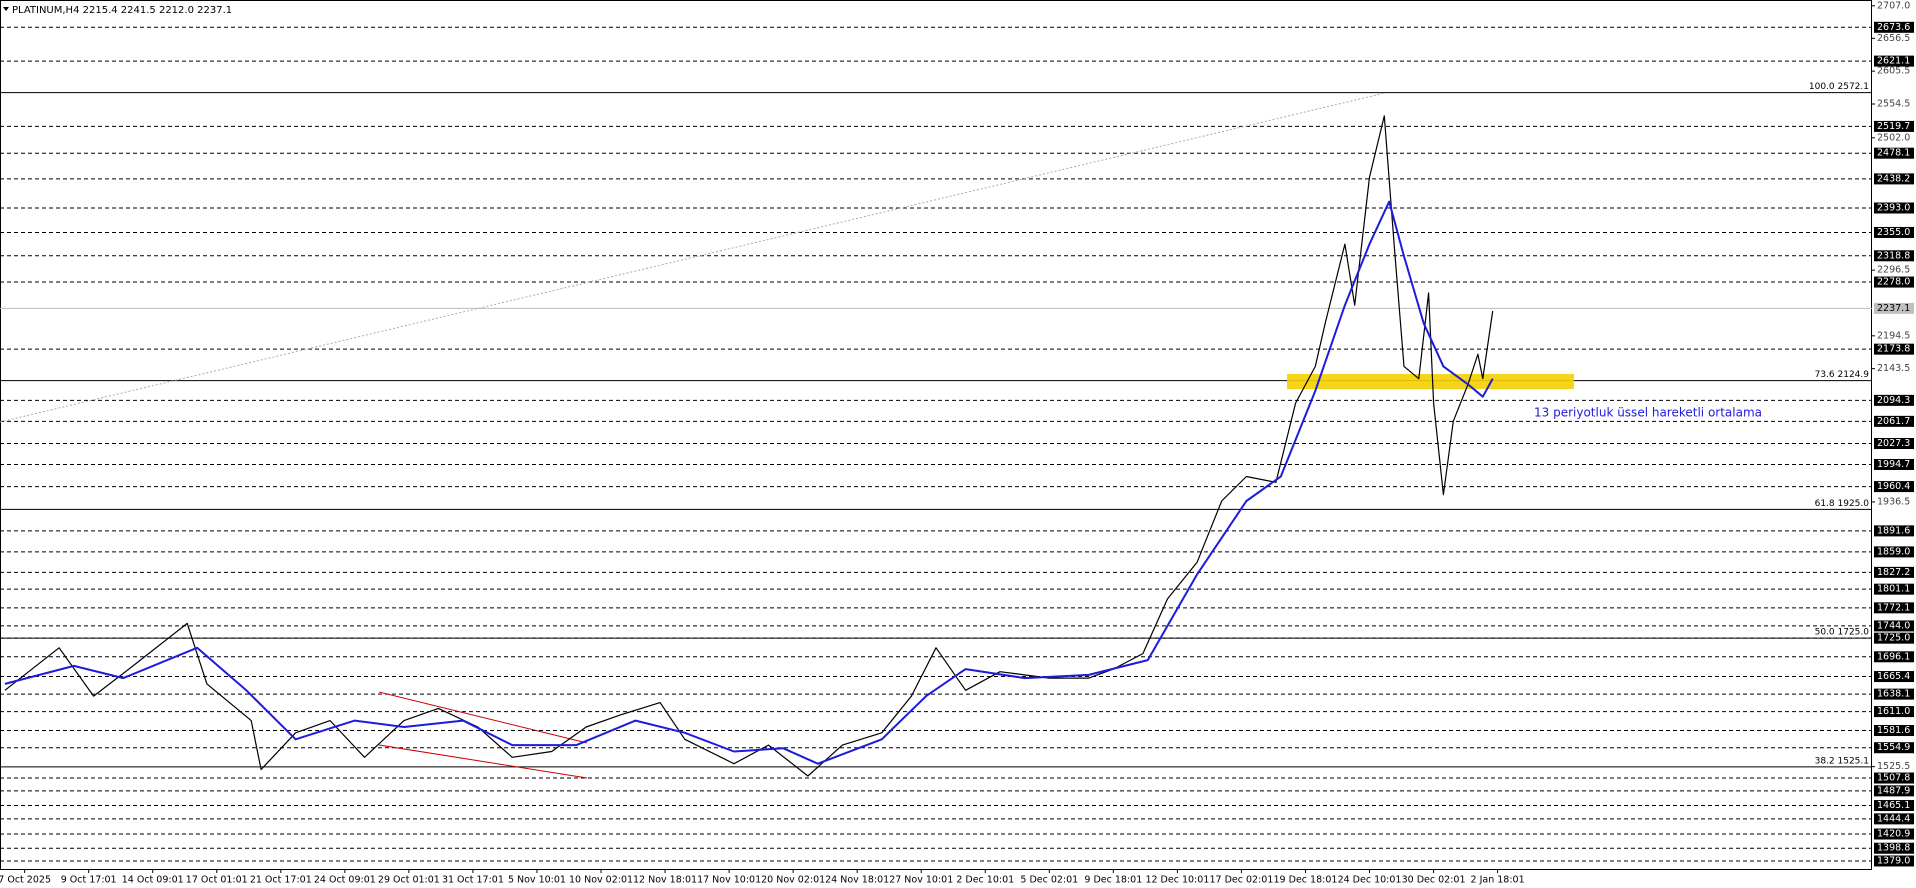  I want to click on y-tick-label: 2143.5, so click(1893, 368).